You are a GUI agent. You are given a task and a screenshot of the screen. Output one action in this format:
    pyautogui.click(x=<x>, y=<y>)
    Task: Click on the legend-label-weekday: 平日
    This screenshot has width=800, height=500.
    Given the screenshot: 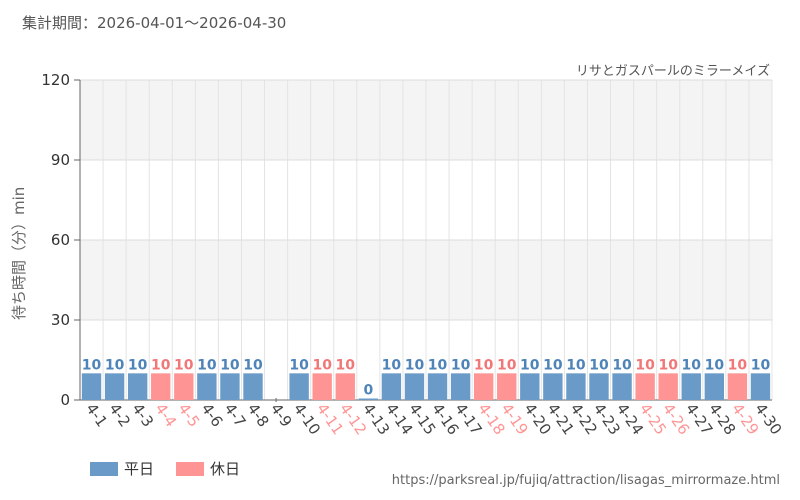 What is the action you would take?
    pyautogui.click(x=139, y=469)
    